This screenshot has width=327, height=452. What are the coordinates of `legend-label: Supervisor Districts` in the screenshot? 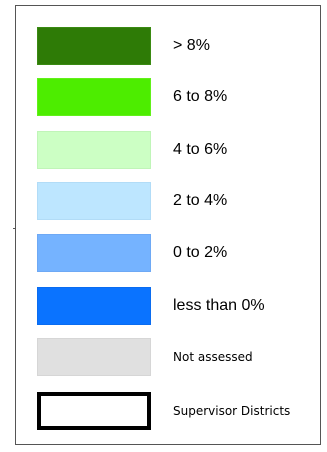 It's located at (232, 411).